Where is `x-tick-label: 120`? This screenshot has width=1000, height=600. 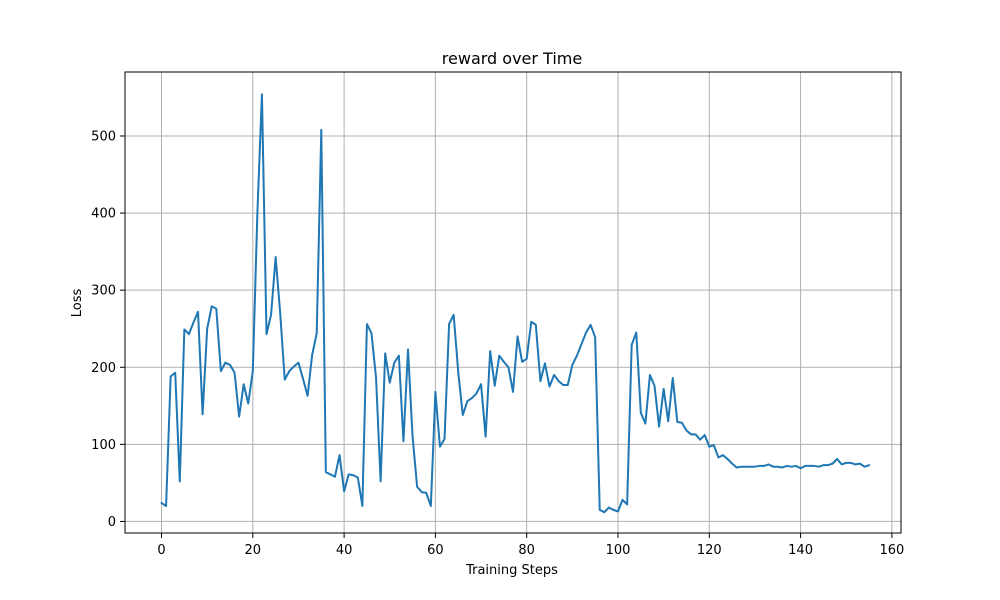 x-tick-label: 120 is located at coordinates (709, 550).